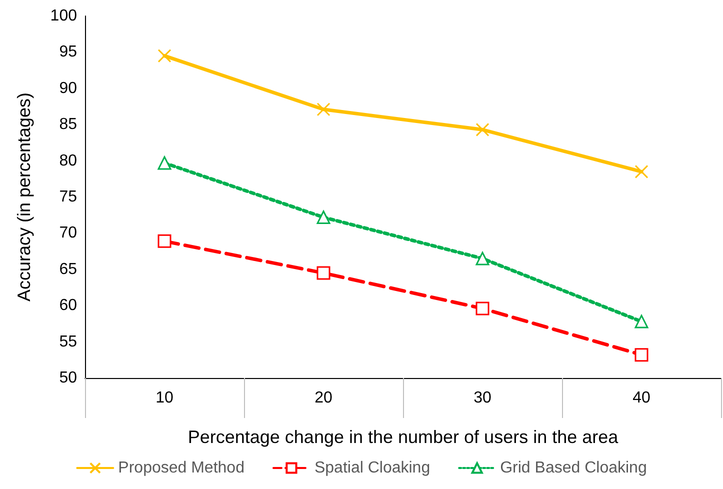 This screenshot has height=489, width=723. I want to click on y-tick-label: 65, so click(68, 269).